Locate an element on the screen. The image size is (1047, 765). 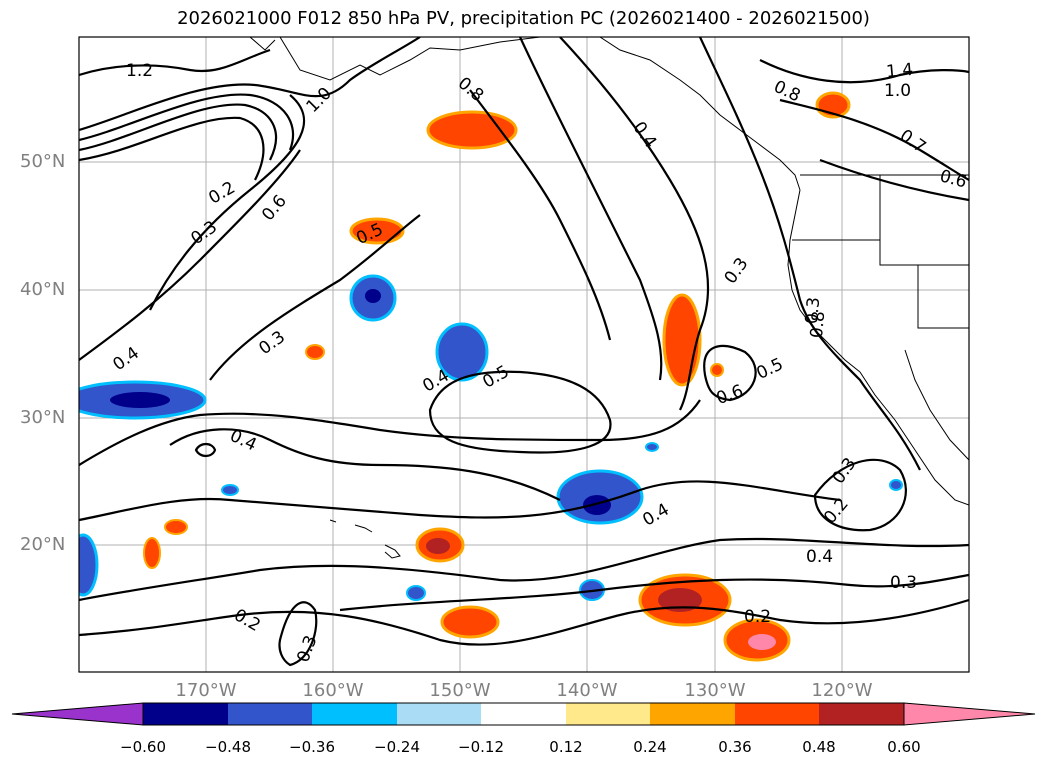
colorbar-tick-label: 0.24 is located at coordinates (650, 747).